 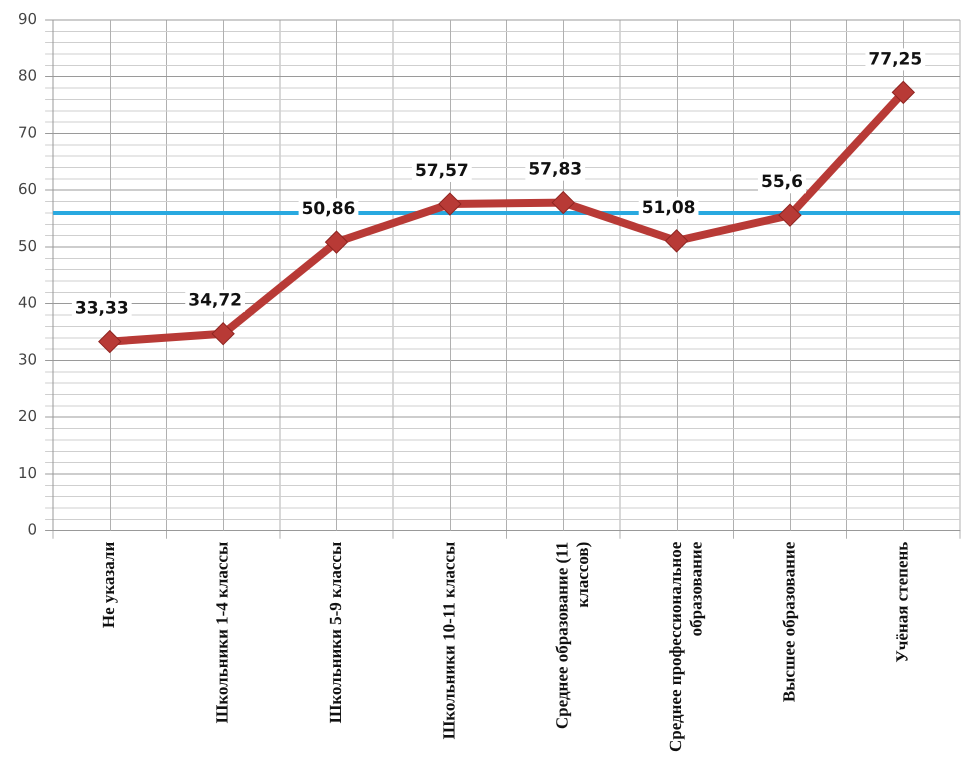 What do you see at coordinates (28, 75) in the screenshot?
I see `y-tick-label: 80` at bounding box center [28, 75].